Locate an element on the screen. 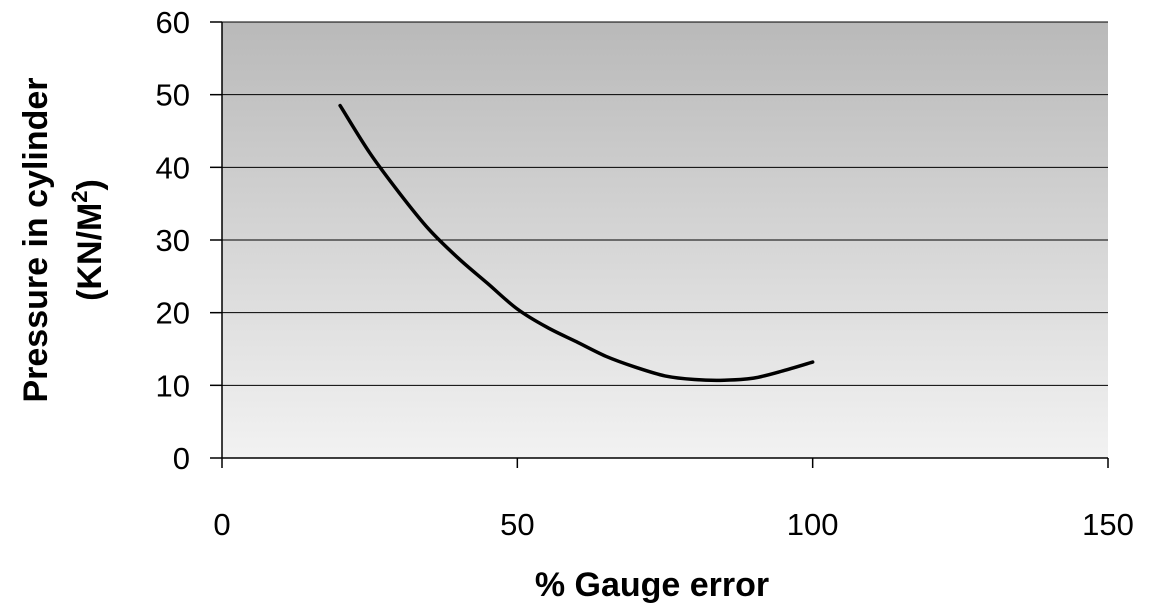 The width and height of the screenshot is (1154, 611). x-tick-label: 0 is located at coordinates (221, 524).